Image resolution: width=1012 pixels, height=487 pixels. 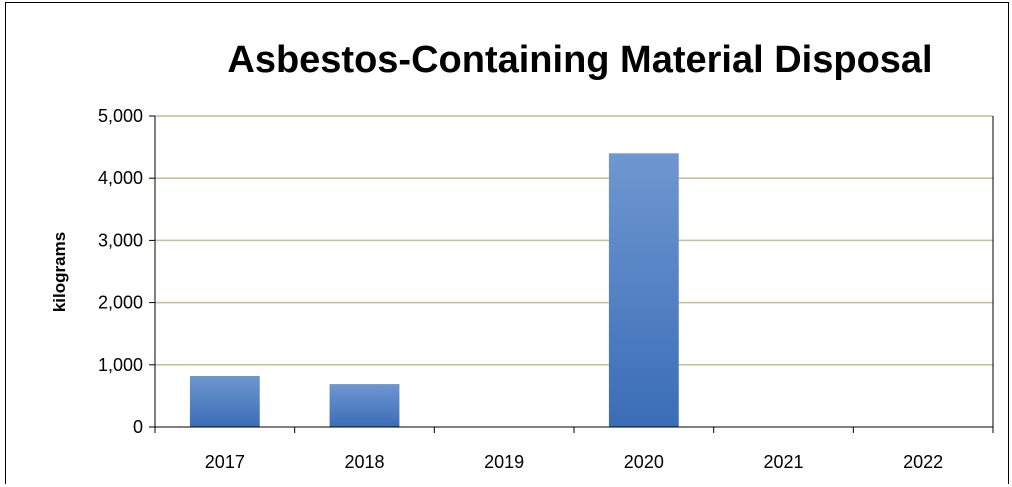 I want to click on y-tick-label: 2,000, so click(x=120, y=303).